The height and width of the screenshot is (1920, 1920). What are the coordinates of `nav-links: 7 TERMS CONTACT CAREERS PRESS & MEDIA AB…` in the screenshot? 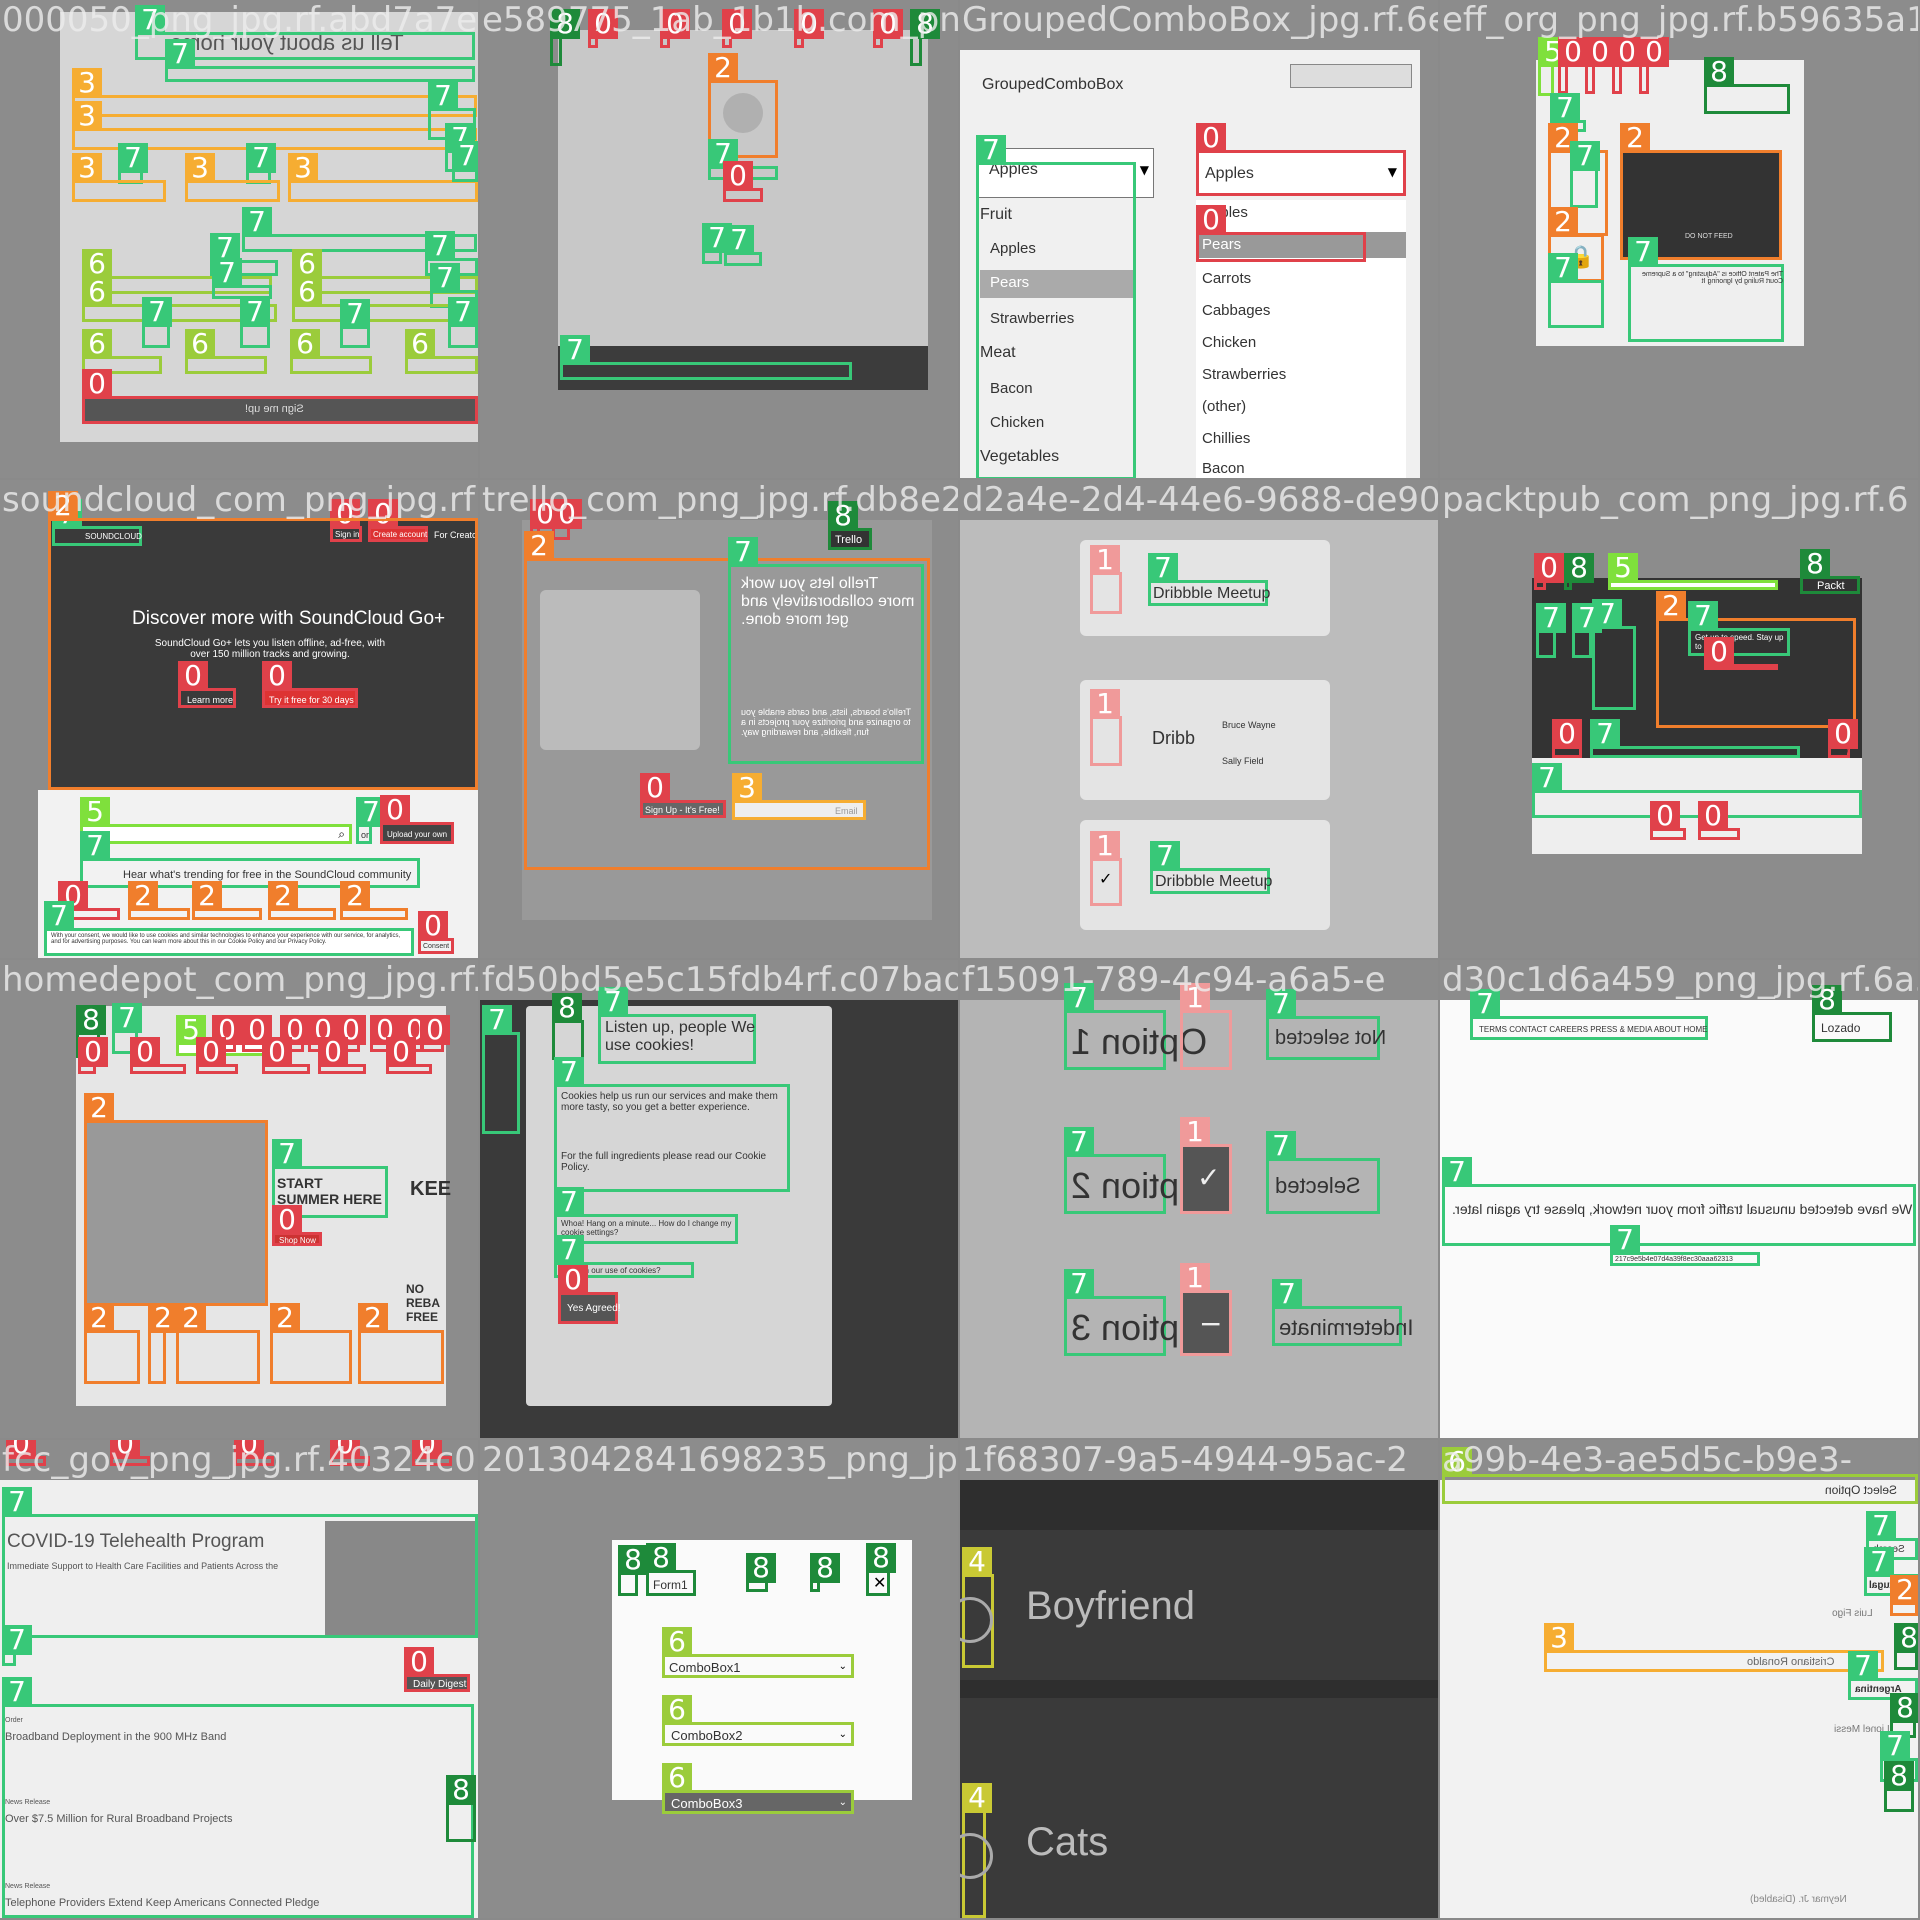 It's located at (1589, 1014).